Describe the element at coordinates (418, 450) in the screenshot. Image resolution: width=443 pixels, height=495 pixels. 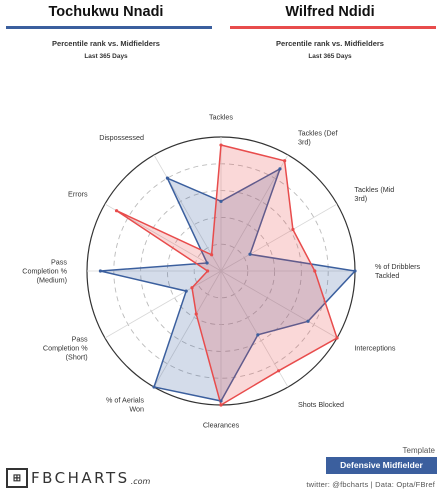
I see `template-label: Template` at that location.